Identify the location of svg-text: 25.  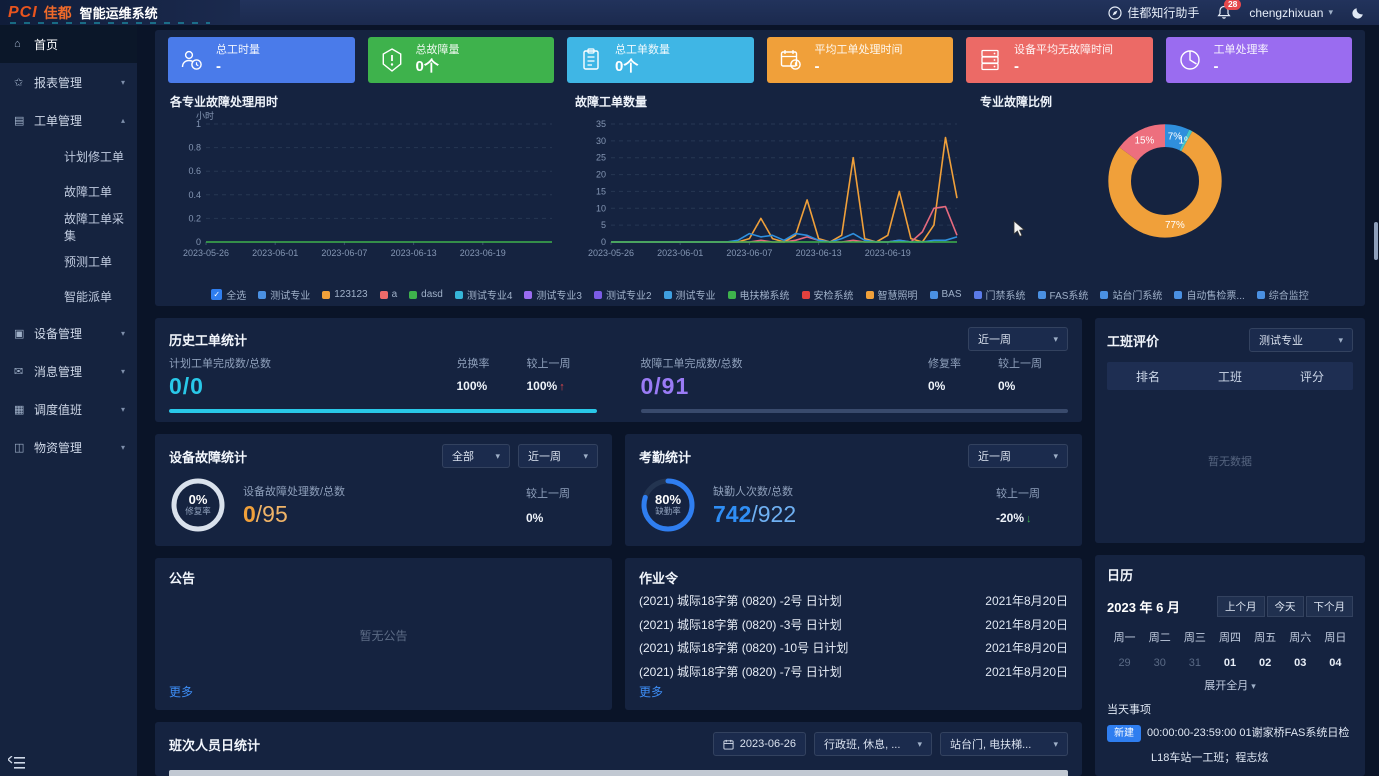
(601, 158).